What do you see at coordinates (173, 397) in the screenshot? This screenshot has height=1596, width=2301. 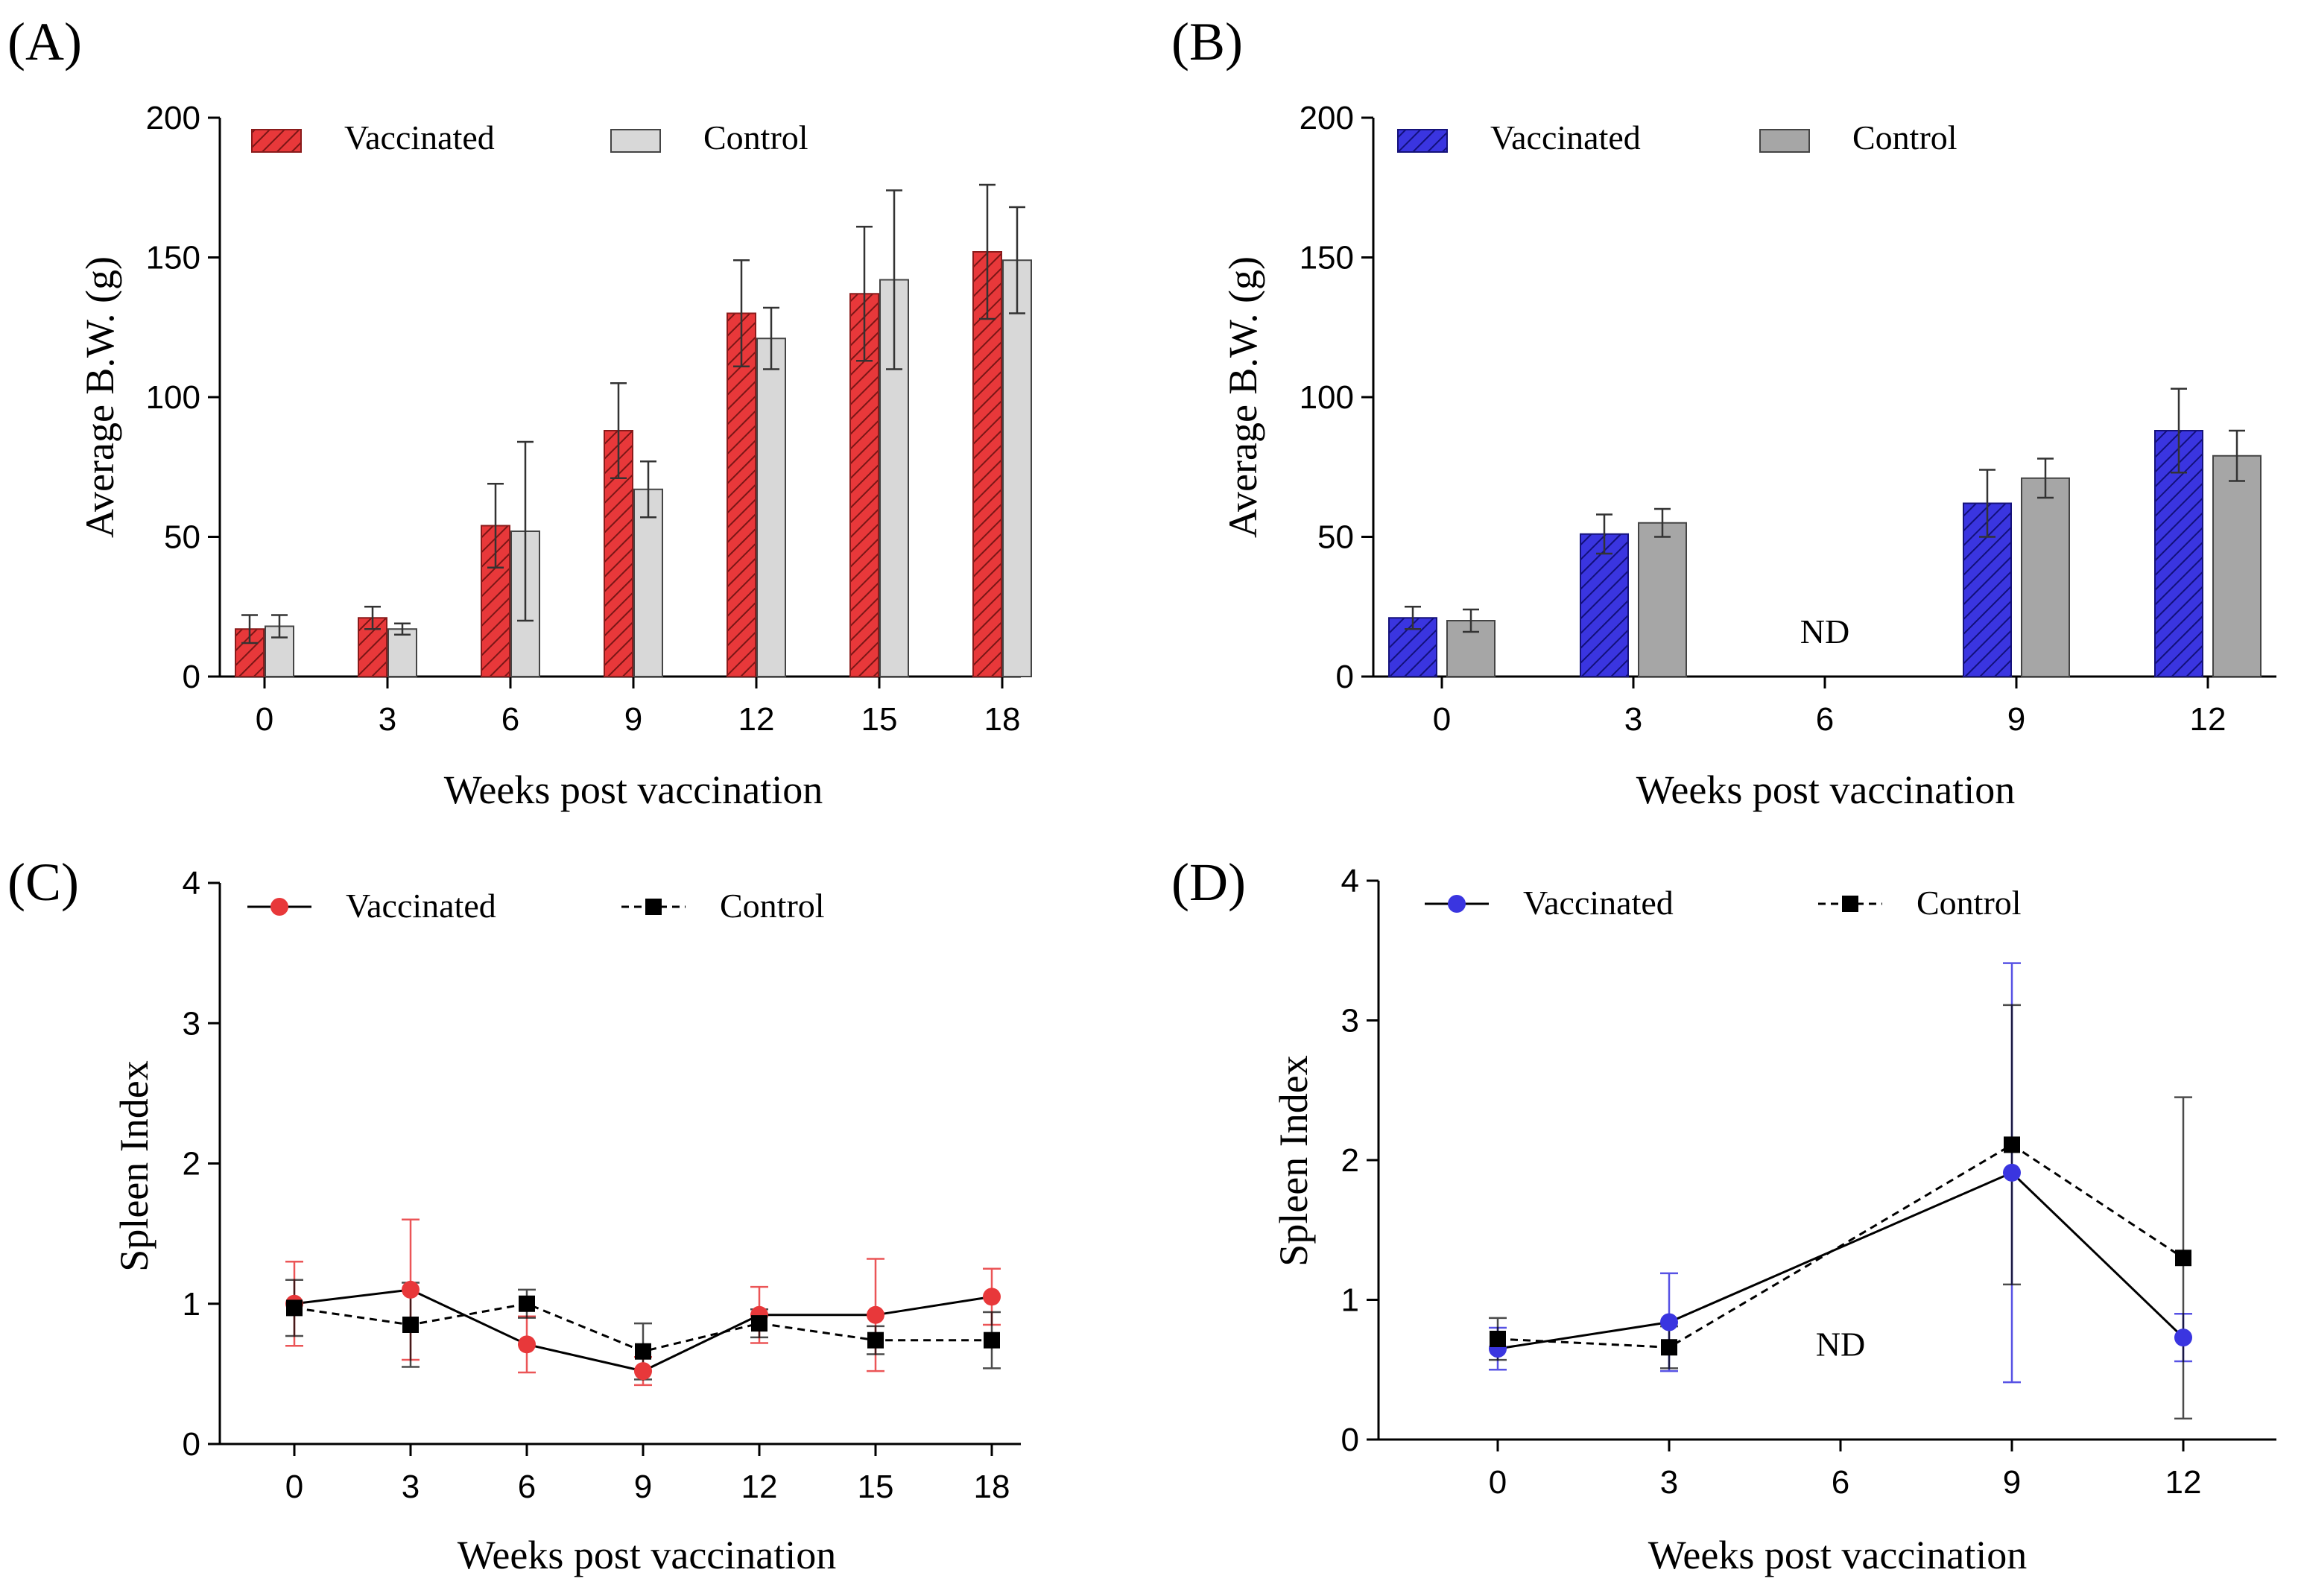 I see `y-tick-label: 100` at bounding box center [173, 397].